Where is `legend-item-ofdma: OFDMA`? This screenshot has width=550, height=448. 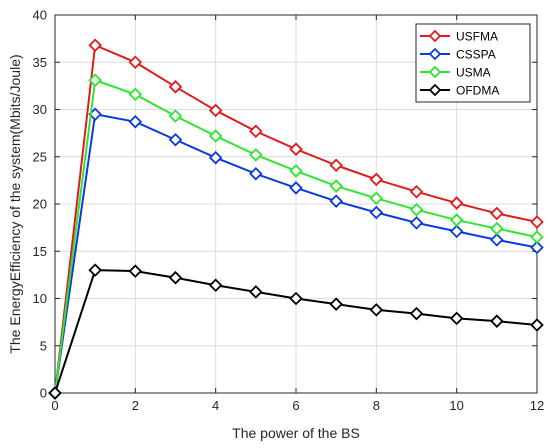 legend-item-ofdma: OFDMA is located at coordinates (459, 91).